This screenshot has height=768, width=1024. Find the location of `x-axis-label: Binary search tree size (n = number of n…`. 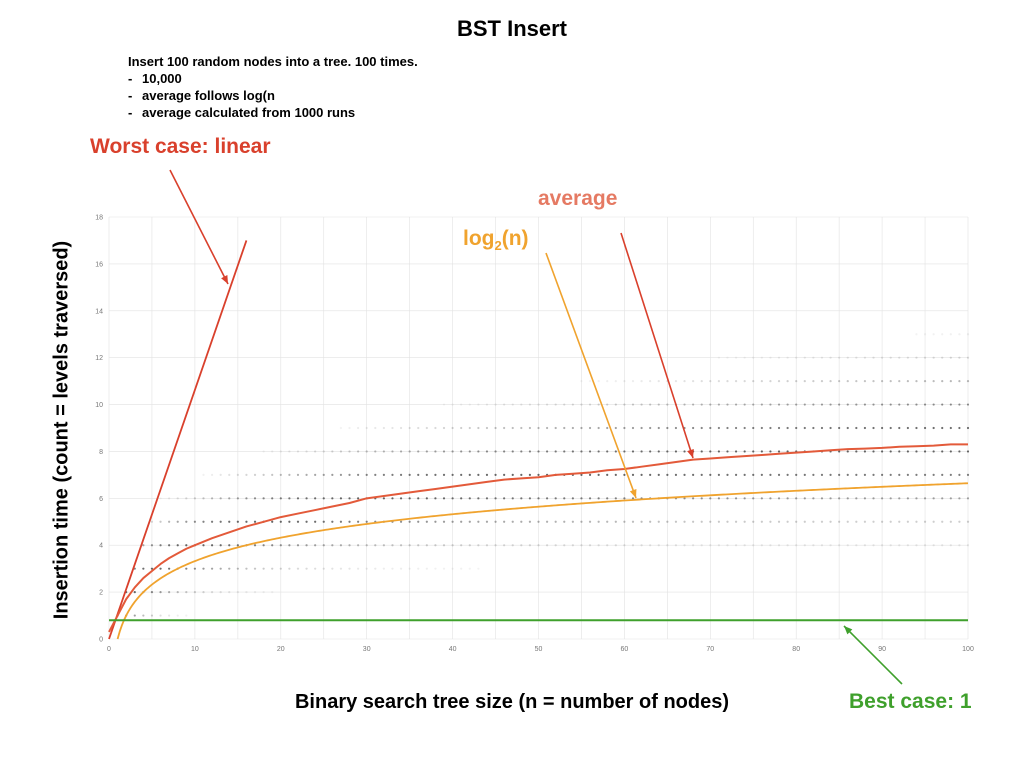

x-axis-label: Binary search tree size (n = number of n… is located at coordinates (511, 702).